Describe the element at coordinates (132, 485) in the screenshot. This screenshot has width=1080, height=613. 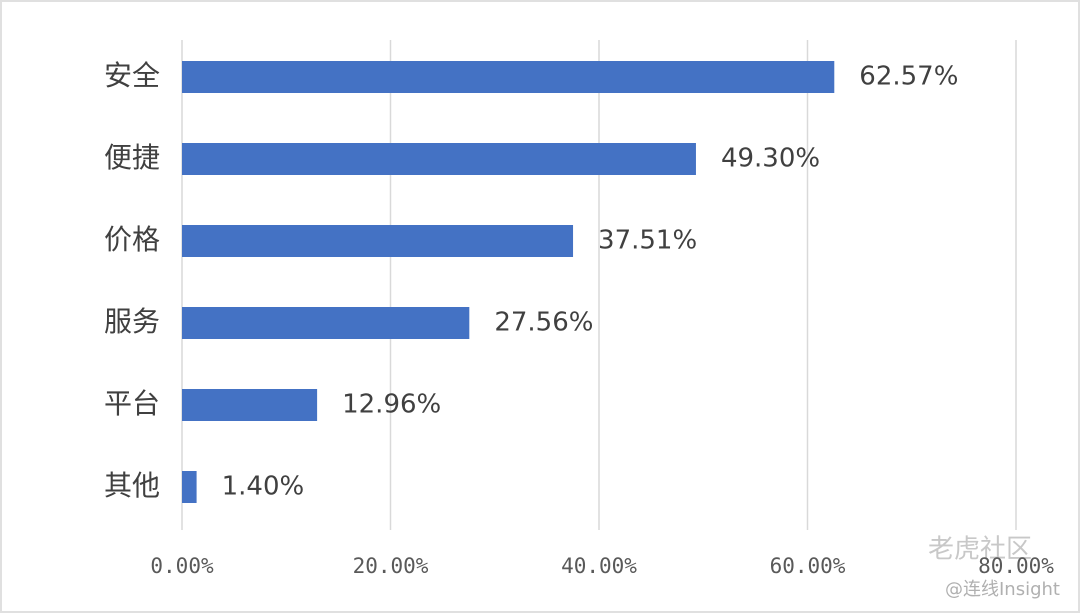
I see `y-tick-label: 其他` at that location.